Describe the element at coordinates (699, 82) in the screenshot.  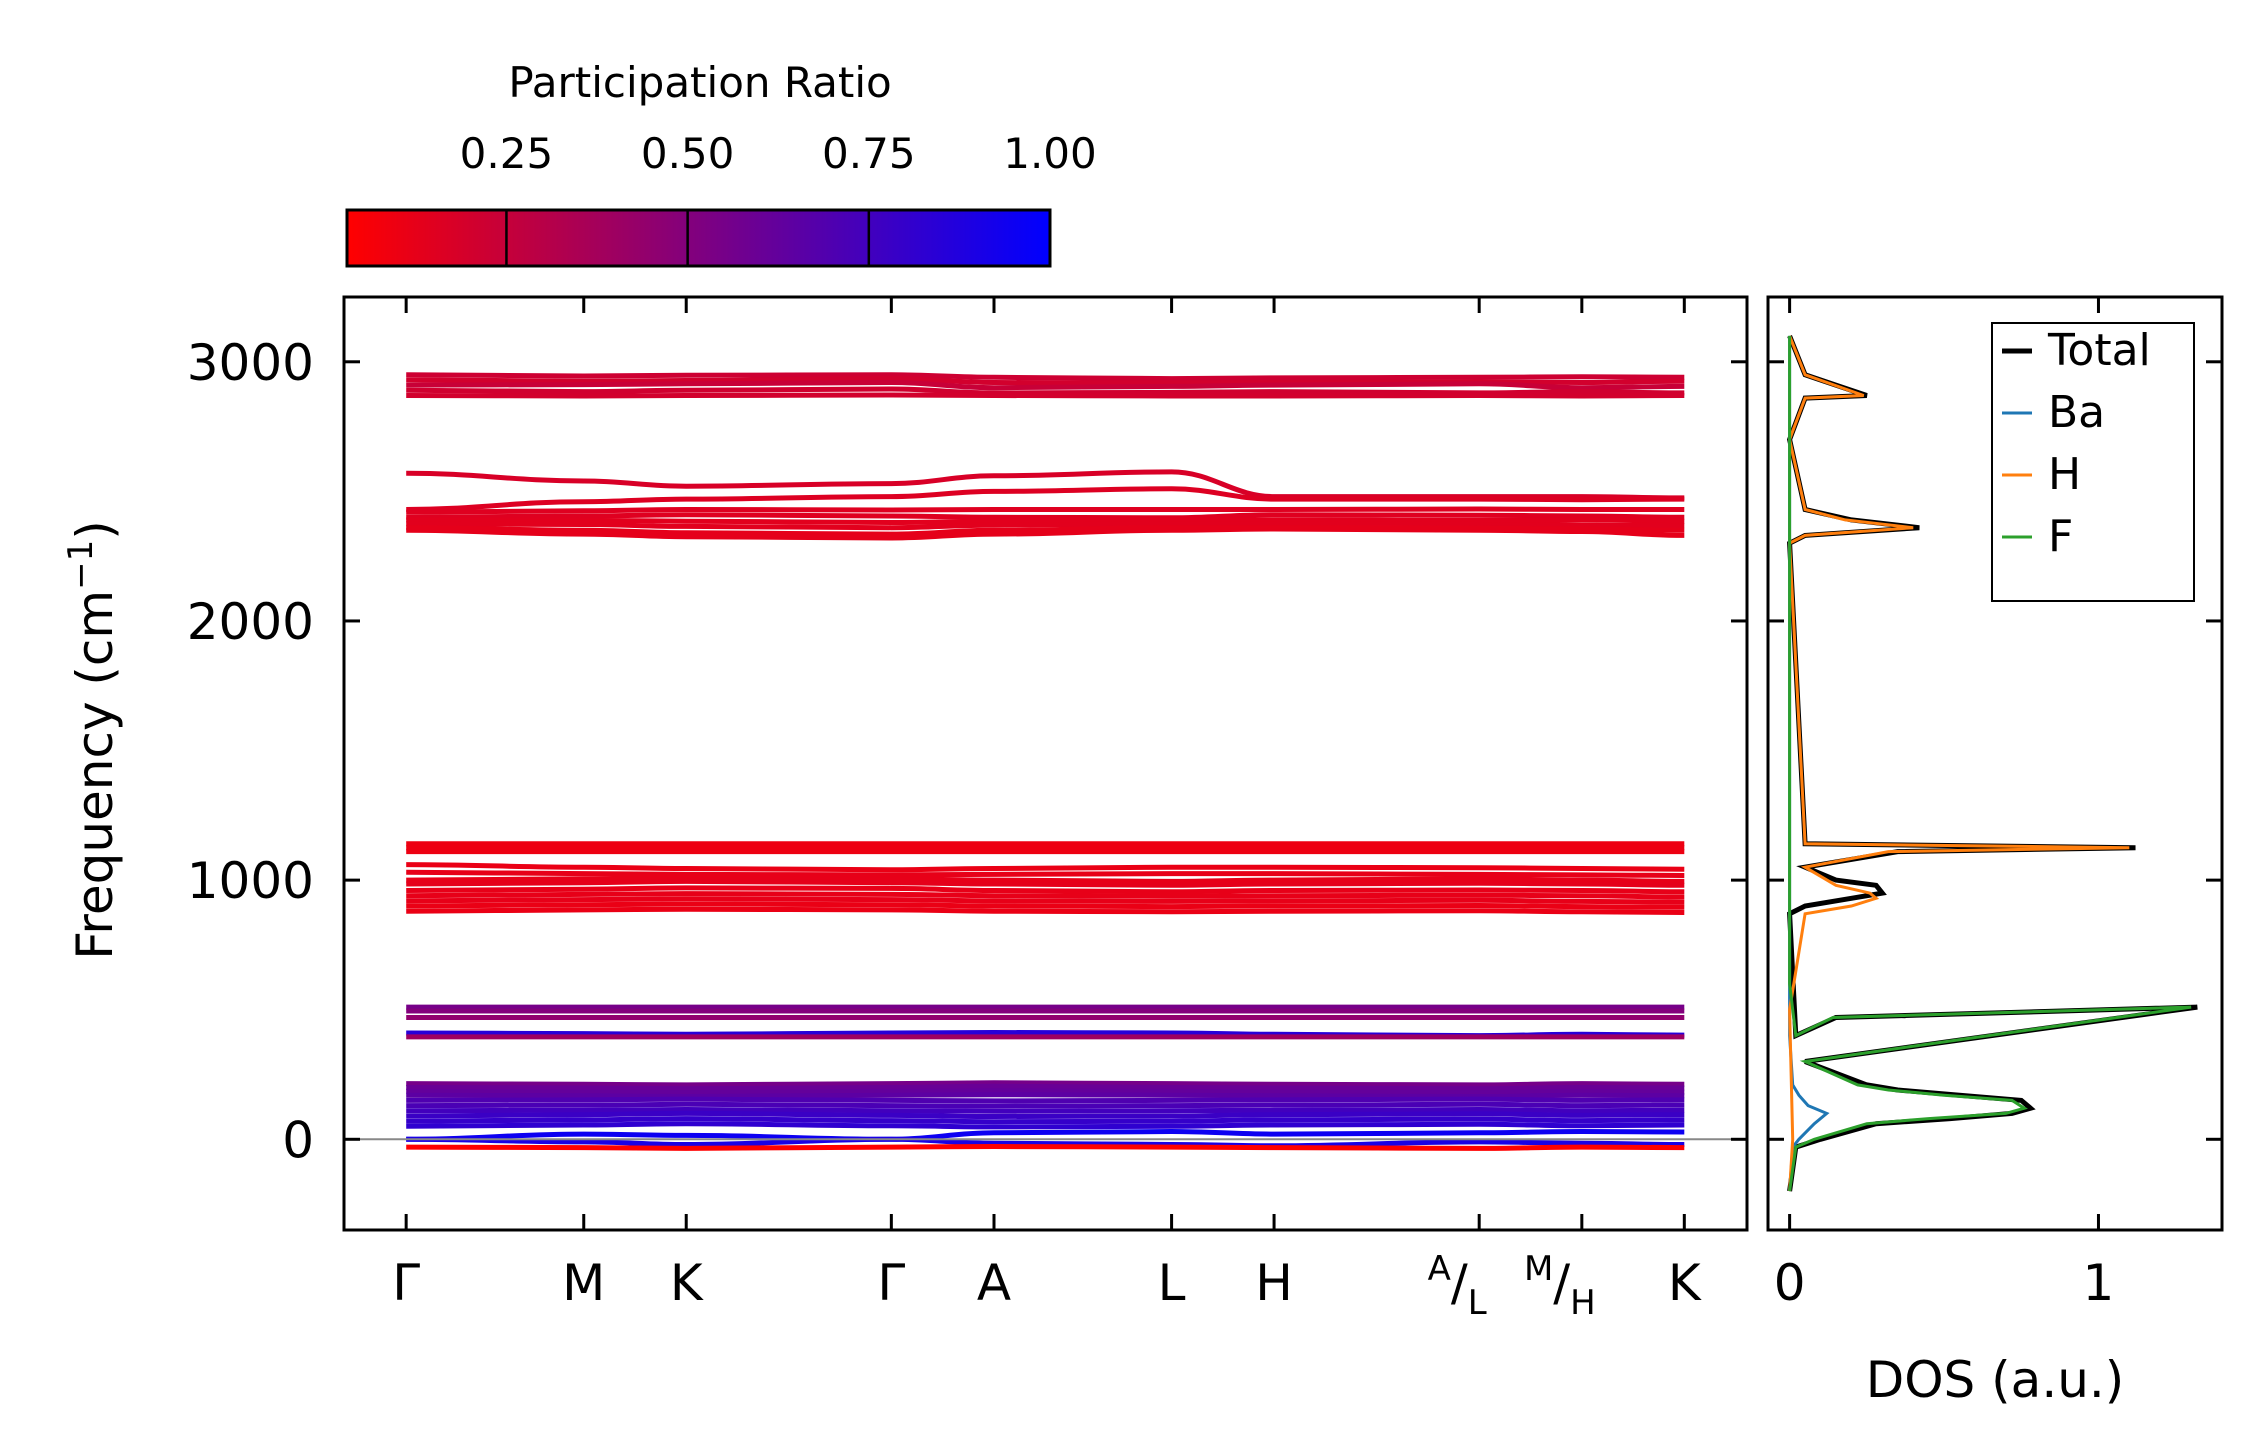
I see `colorbar-label: Participation Ratio` at that location.